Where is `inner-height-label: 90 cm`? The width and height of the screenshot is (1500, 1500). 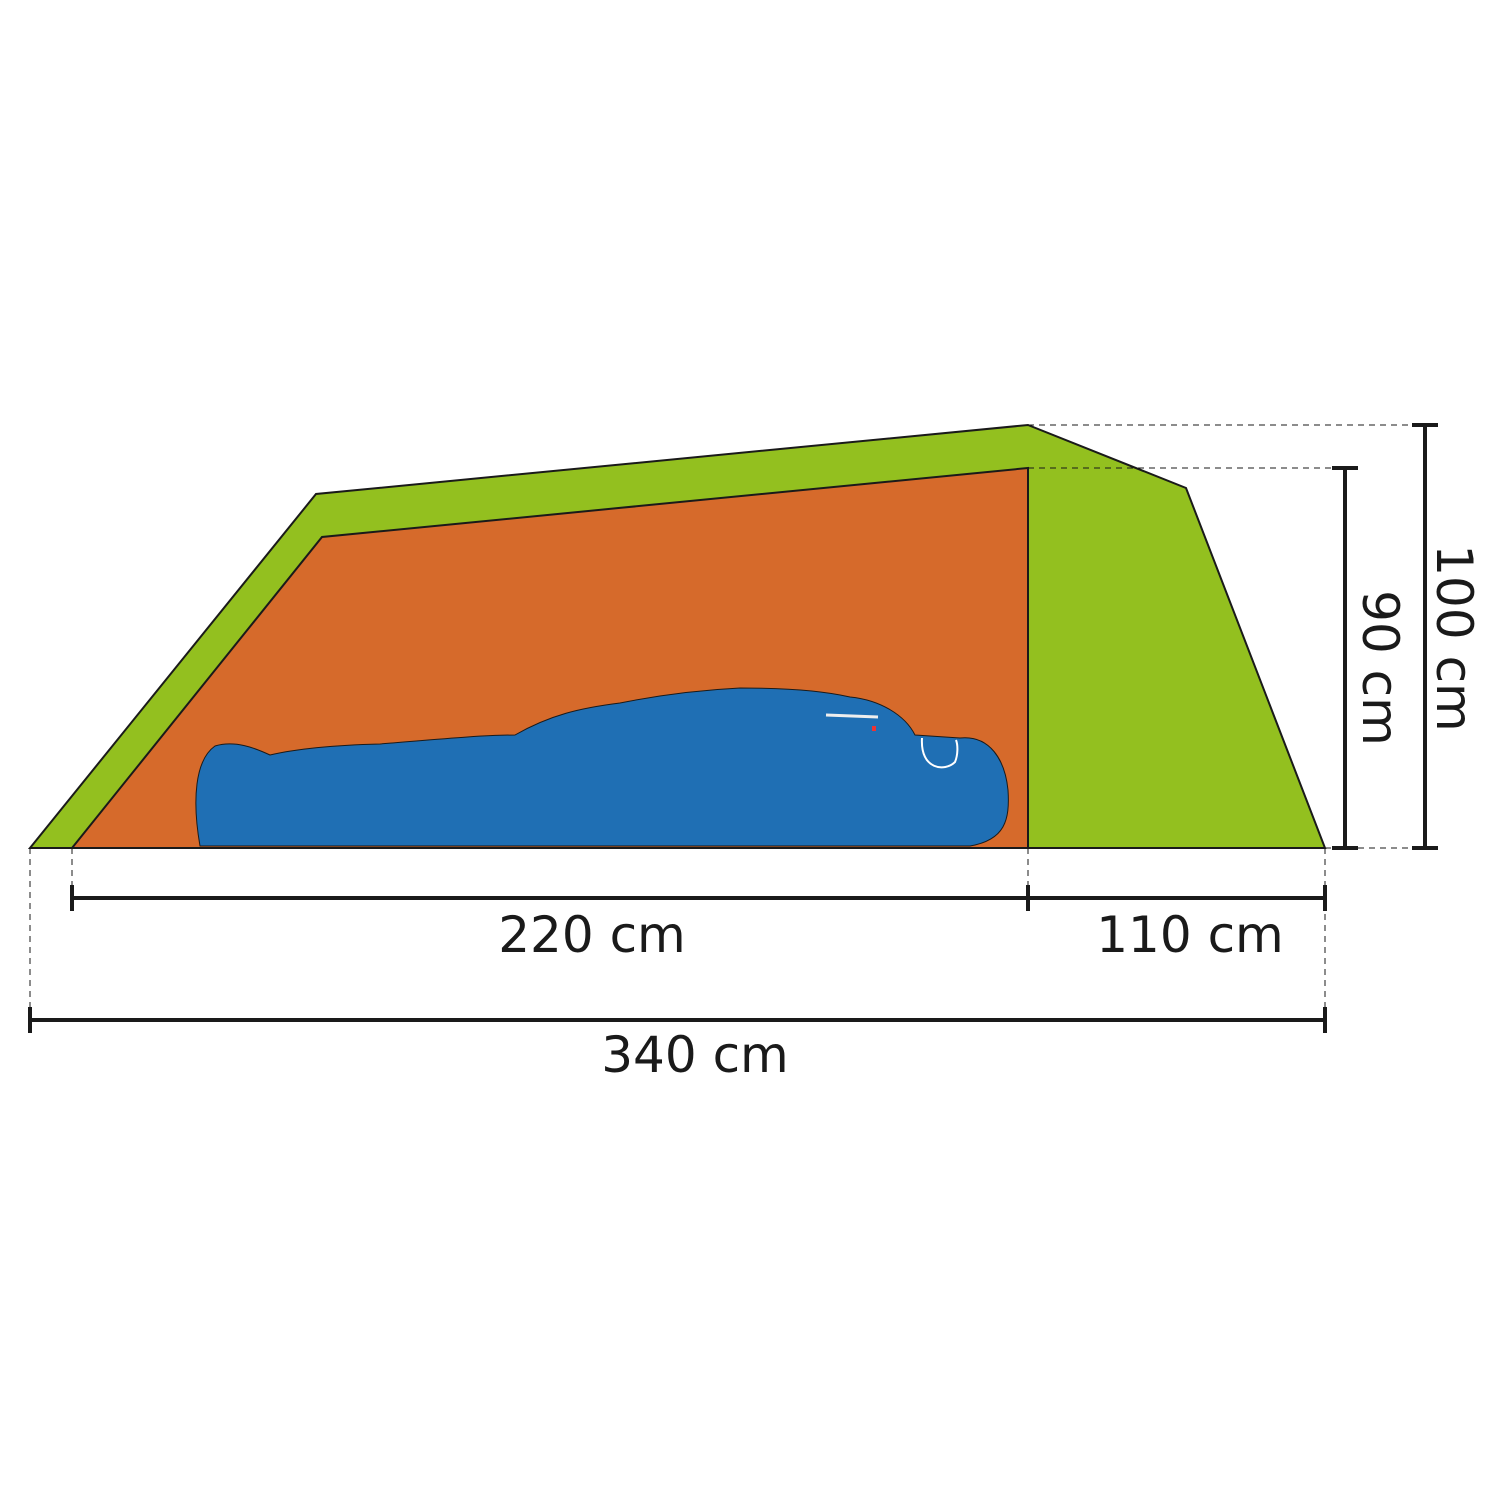 inner-height-label: 90 cm is located at coordinates (1380, 668).